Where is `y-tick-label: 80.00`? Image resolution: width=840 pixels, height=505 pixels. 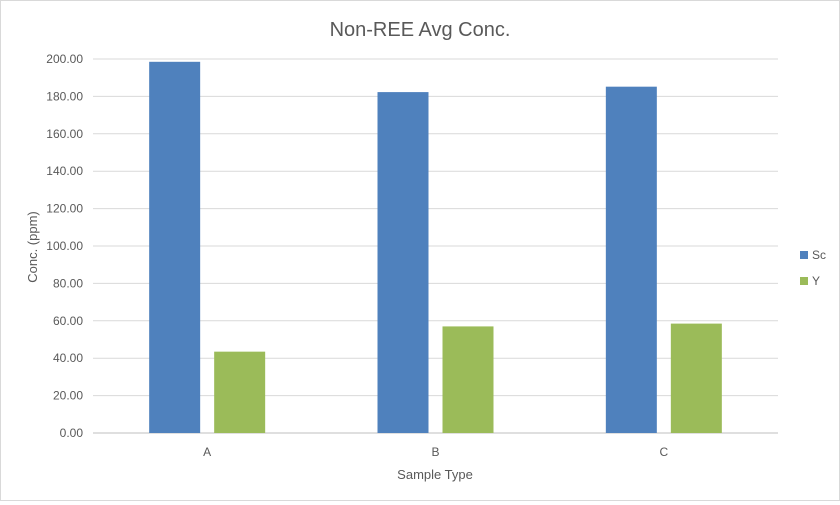
y-tick-label: 80.00 is located at coordinates (68, 283).